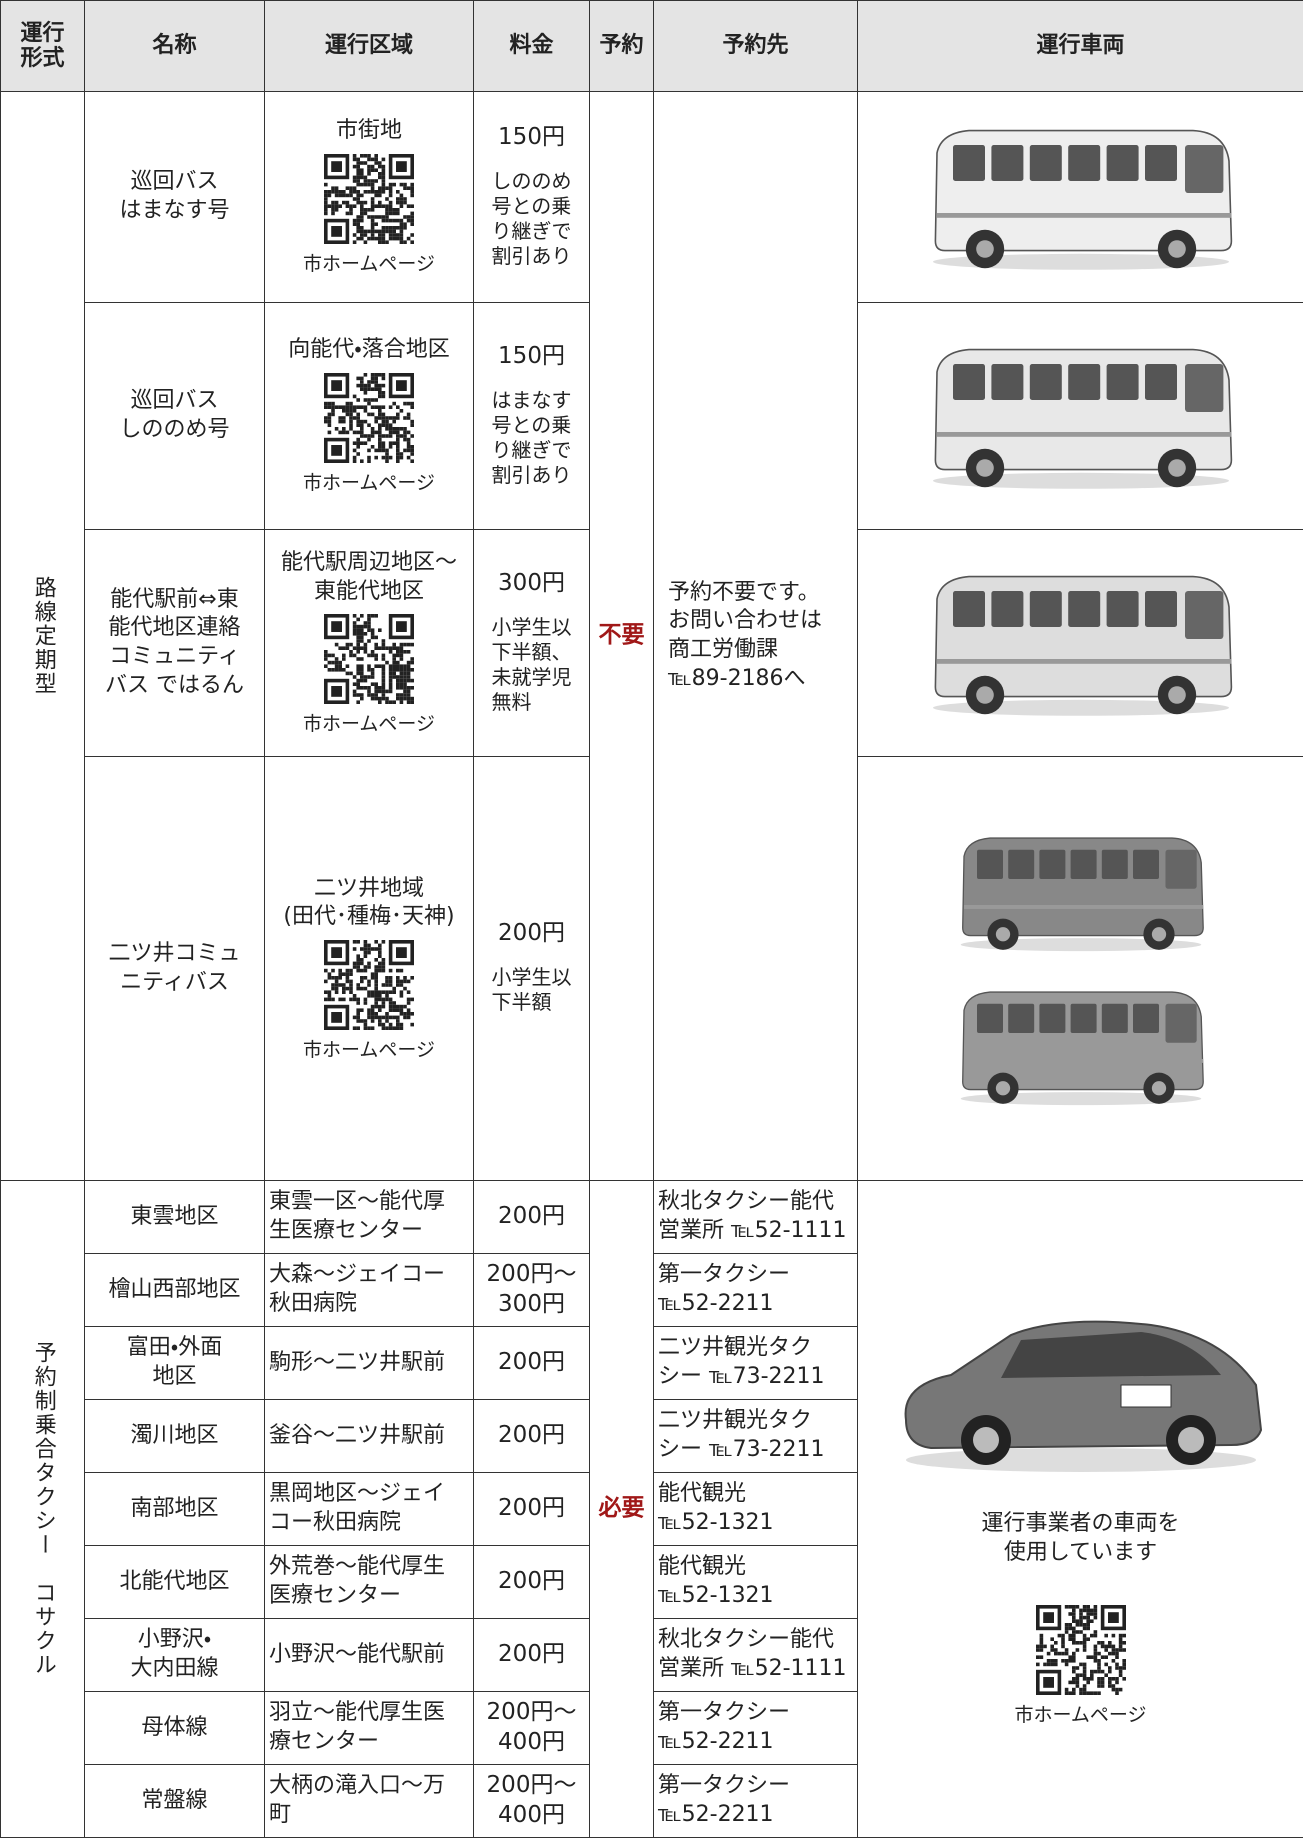  I want to click on service-type: 予約制乗合タクシー コサクル, so click(43, 1509).